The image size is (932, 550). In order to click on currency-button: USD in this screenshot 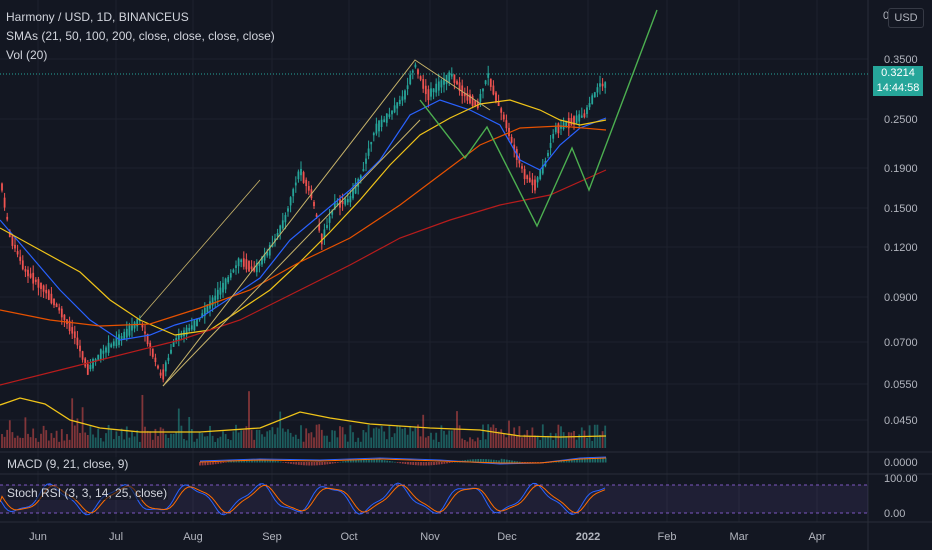, I will do `click(906, 18)`.